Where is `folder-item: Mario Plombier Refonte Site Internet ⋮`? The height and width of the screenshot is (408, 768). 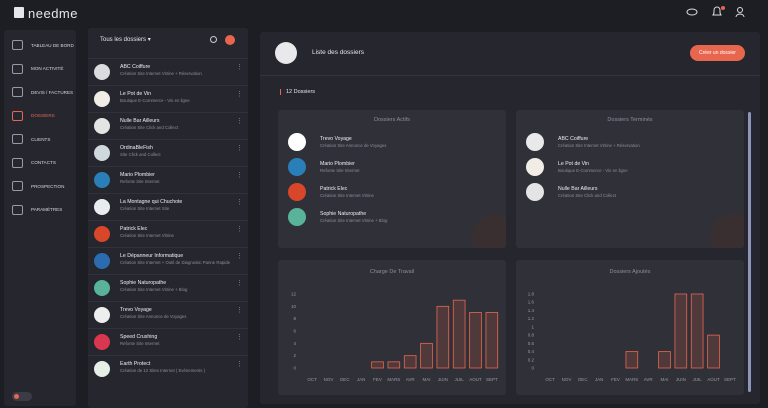 folder-item: Mario Plombier Refonte Site Internet ⋮ is located at coordinates (168, 179).